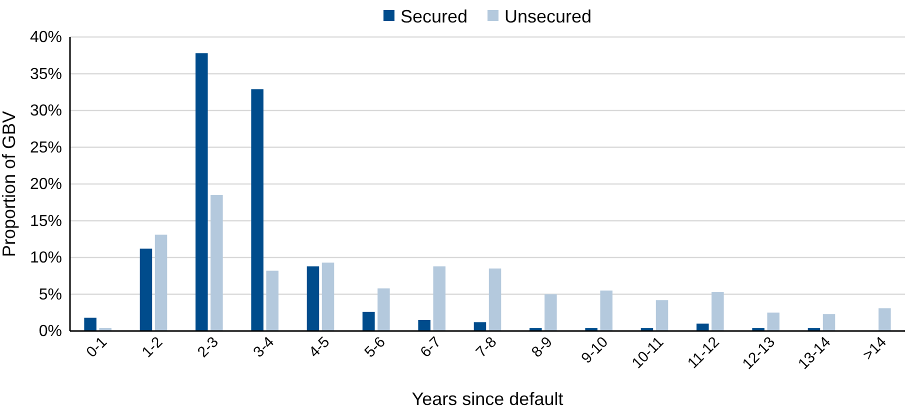 This screenshot has width=908, height=412. I want to click on y-tick-label: 25%, so click(46, 147).